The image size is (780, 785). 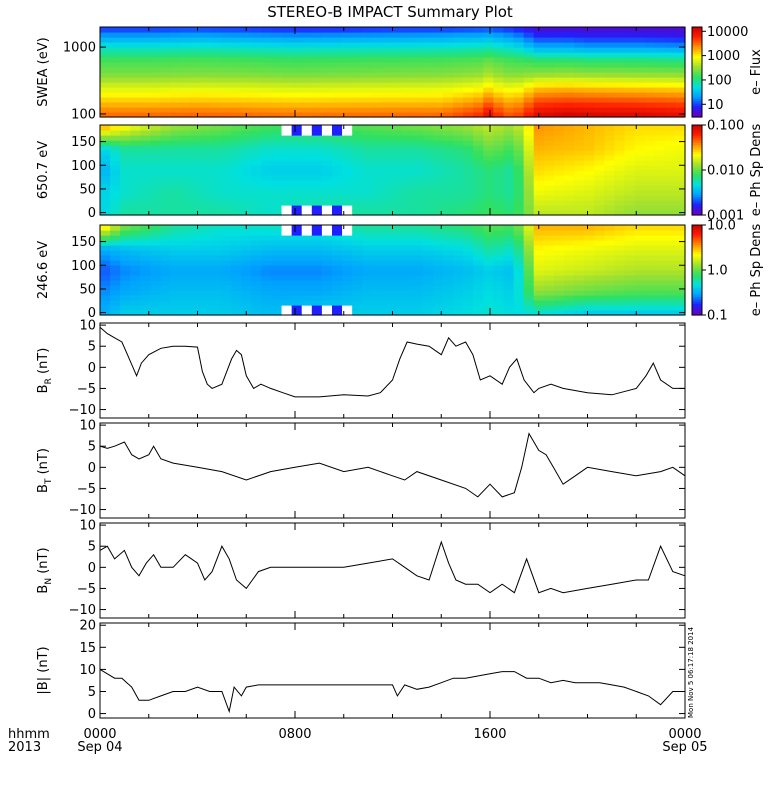 I want to click on y-label-unit: (nT), so click(x=43, y=463).